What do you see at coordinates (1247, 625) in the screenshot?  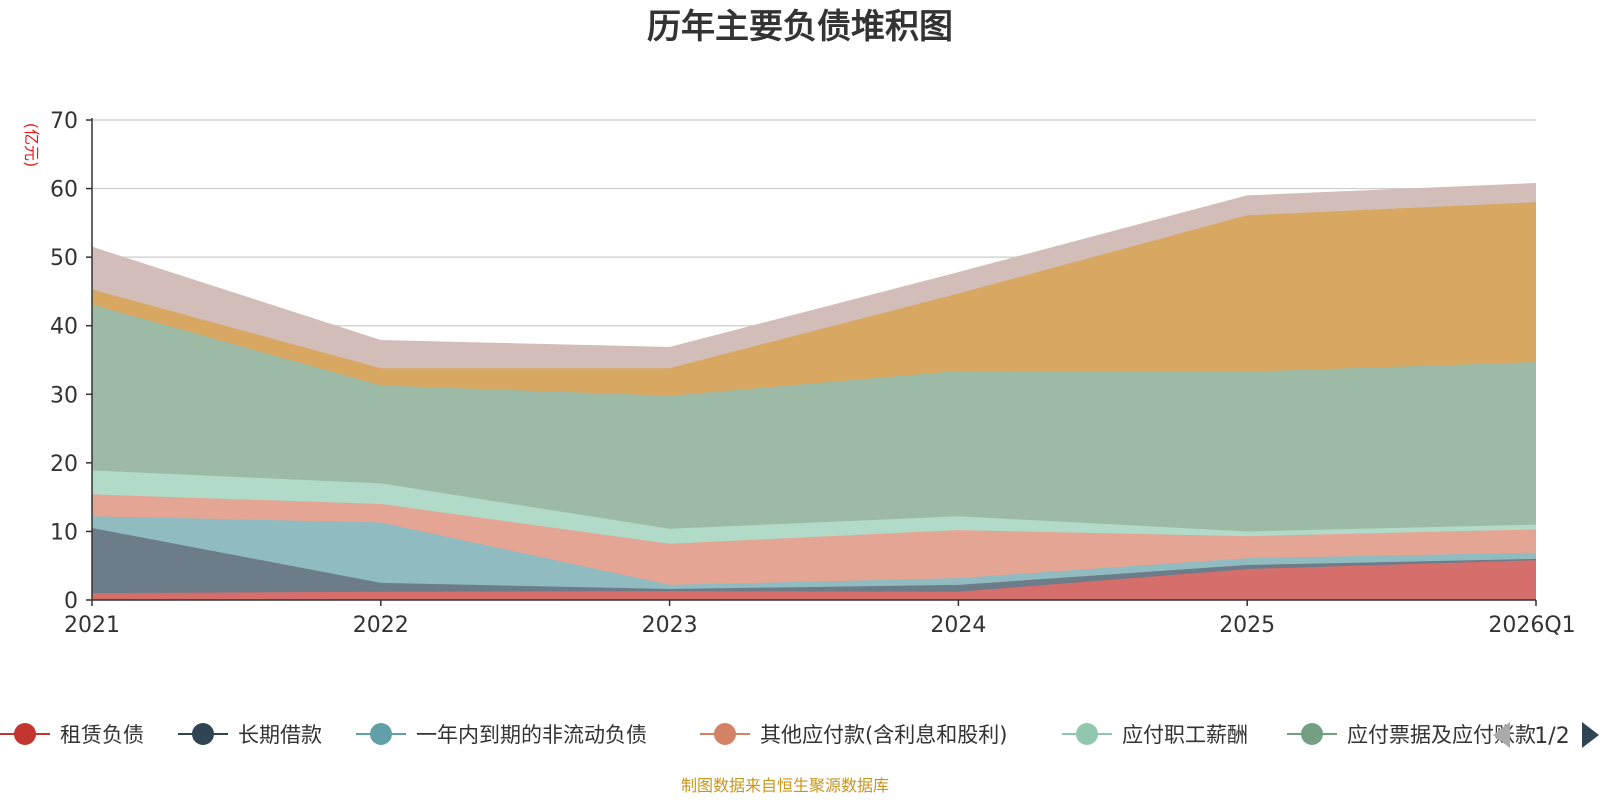 I see `x-tick-label: 2025` at bounding box center [1247, 625].